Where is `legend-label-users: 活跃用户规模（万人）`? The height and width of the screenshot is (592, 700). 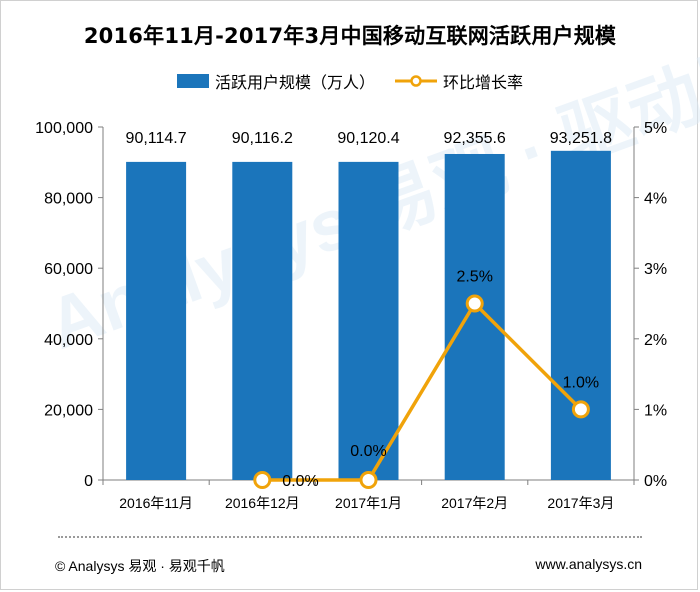 legend-label-users: 活跃用户规模（万人） is located at coordinates (294, 82).